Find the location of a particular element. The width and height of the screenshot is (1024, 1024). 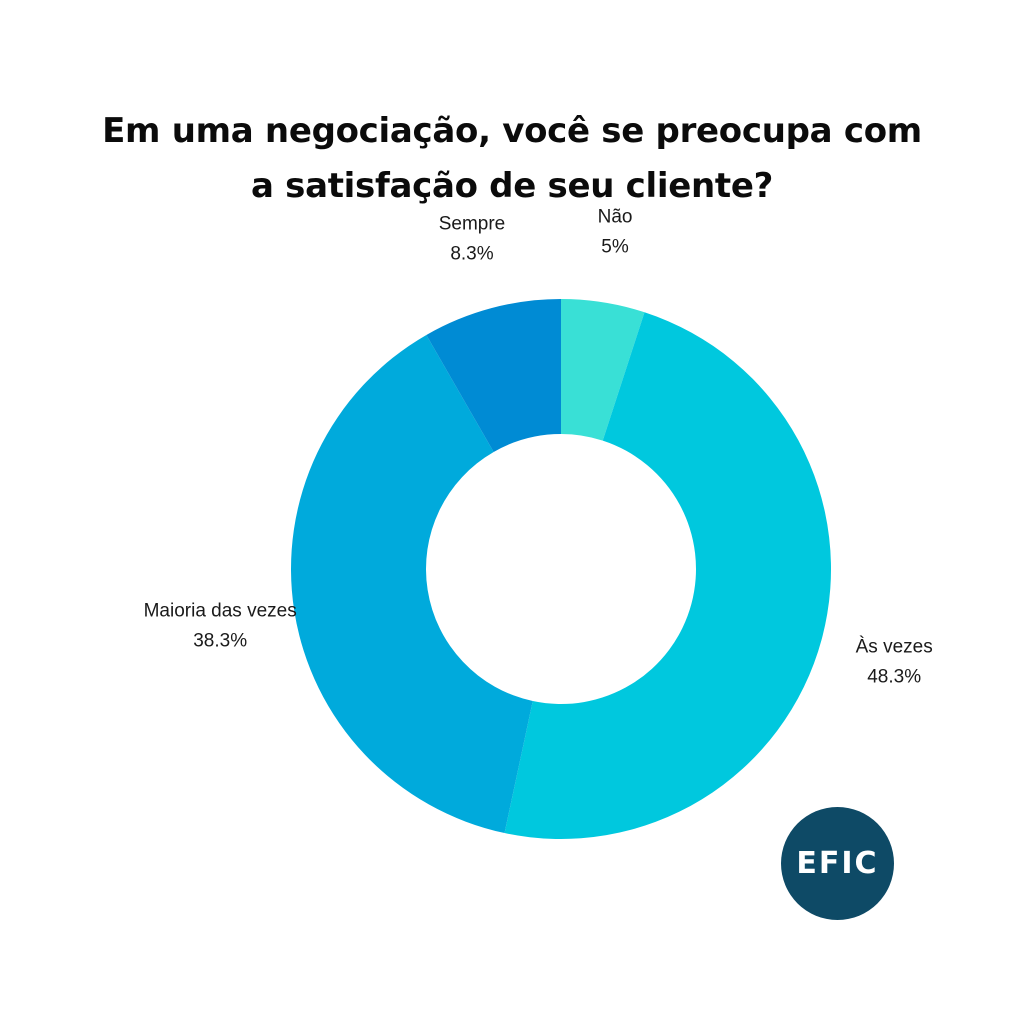

efic-logo-text: EFIC is located at coordinates (837, 863).